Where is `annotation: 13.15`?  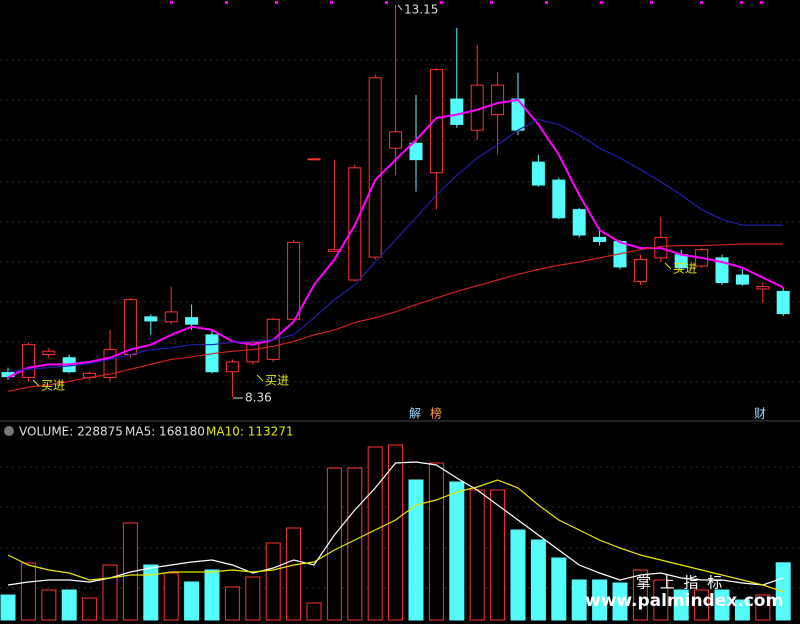
annotation: 13.15 is located at coordinates (421, 10).